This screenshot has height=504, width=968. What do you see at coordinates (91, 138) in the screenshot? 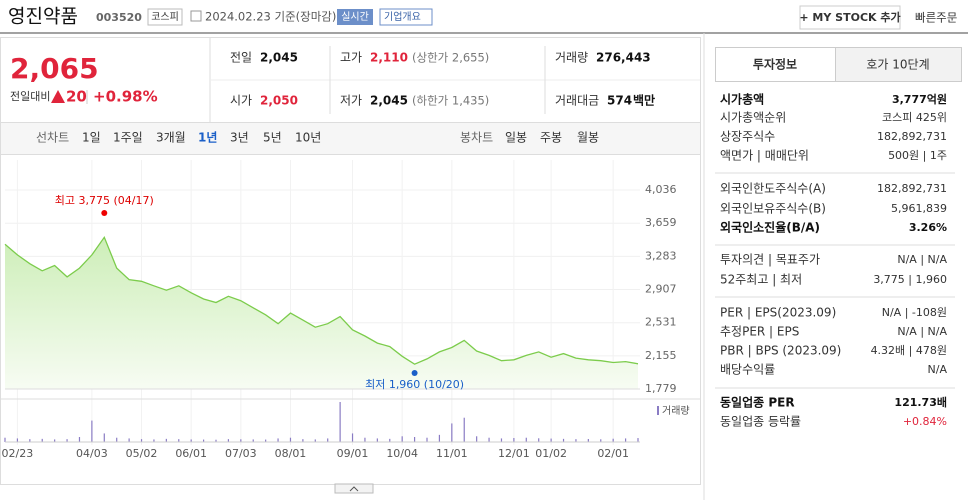
I see `period-tab: 1일` at bounding box center [91, 138].